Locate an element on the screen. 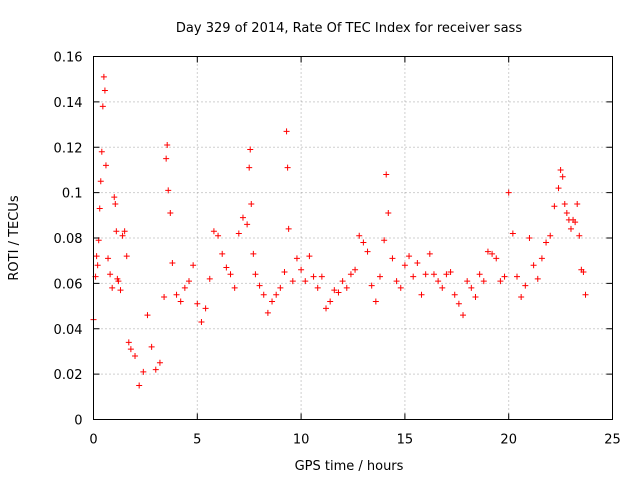 The image size is (640, 480). x-tick-label: 10 is located at coordinates (301, 440).